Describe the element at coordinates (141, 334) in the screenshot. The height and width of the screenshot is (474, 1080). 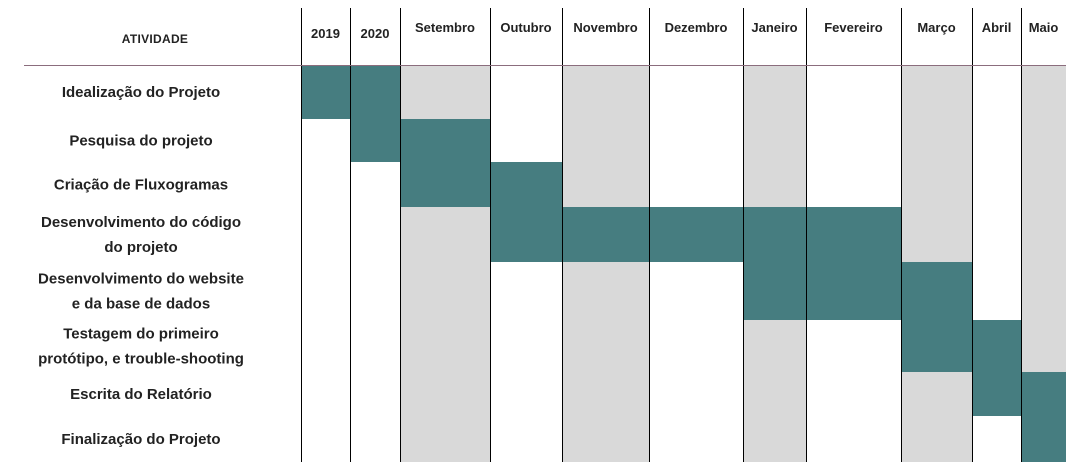
I see `task-label-5-0: Testagem do primeiro` at that location.